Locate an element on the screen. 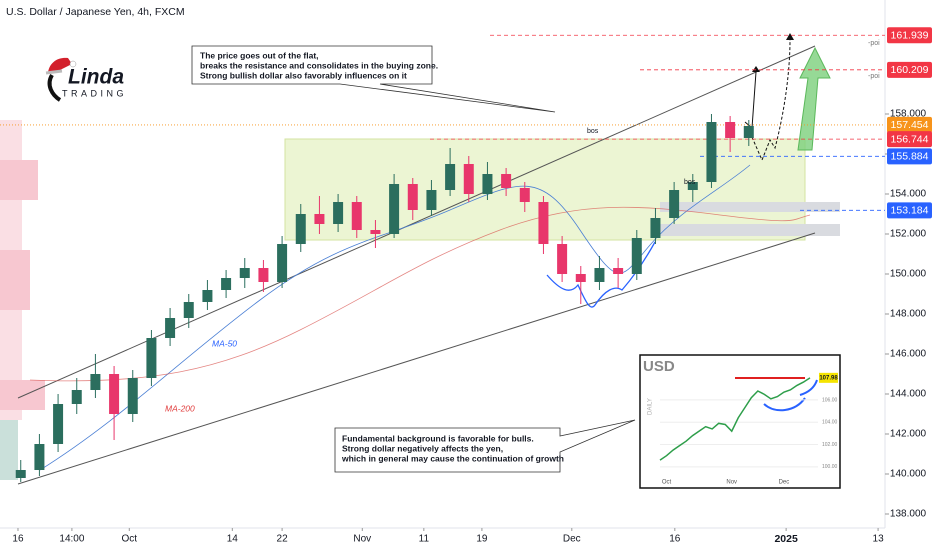  x-tick-label: 14:00 is located at coordinates (71, 539).